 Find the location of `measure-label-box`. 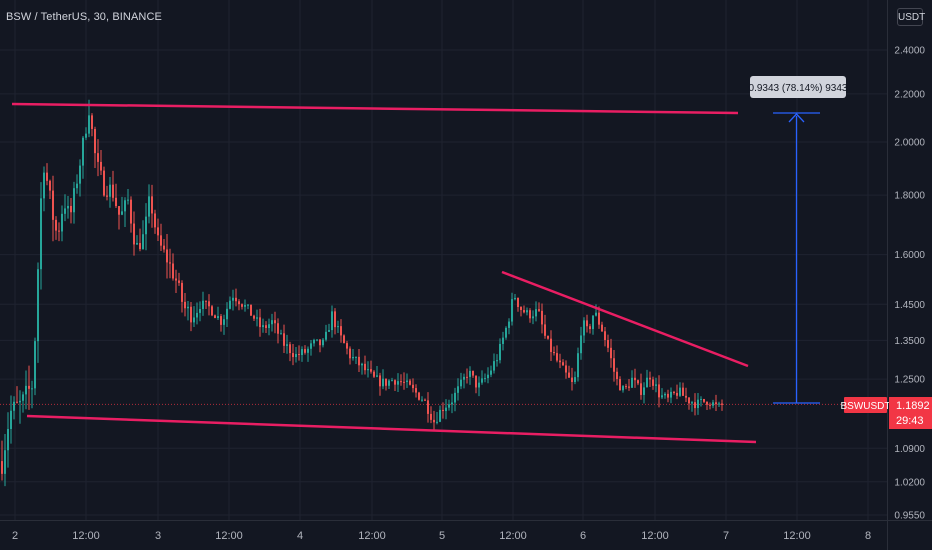

measure-label-box is located at coordinates (798, 87).